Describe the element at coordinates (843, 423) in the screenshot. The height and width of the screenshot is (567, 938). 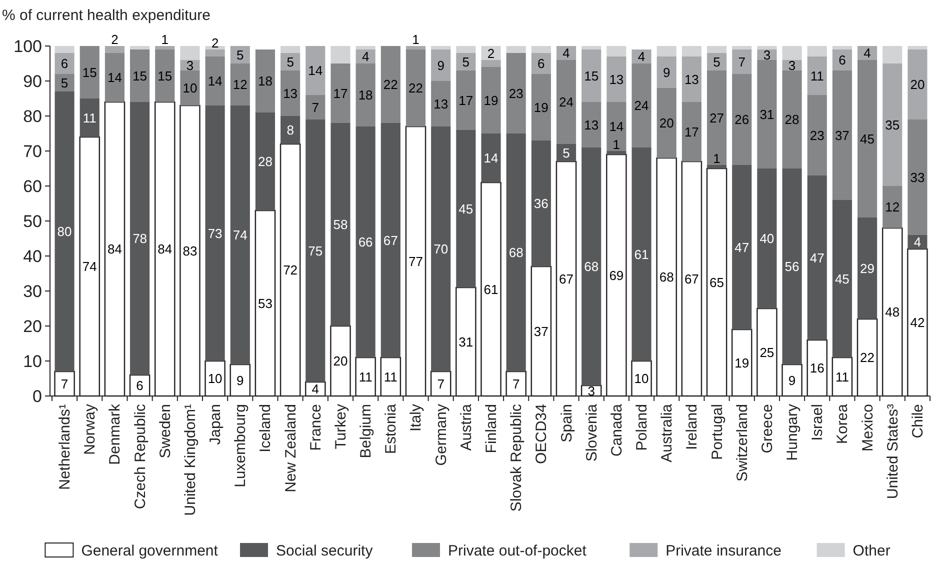
I see `x-tick-label: Korea` at that location.